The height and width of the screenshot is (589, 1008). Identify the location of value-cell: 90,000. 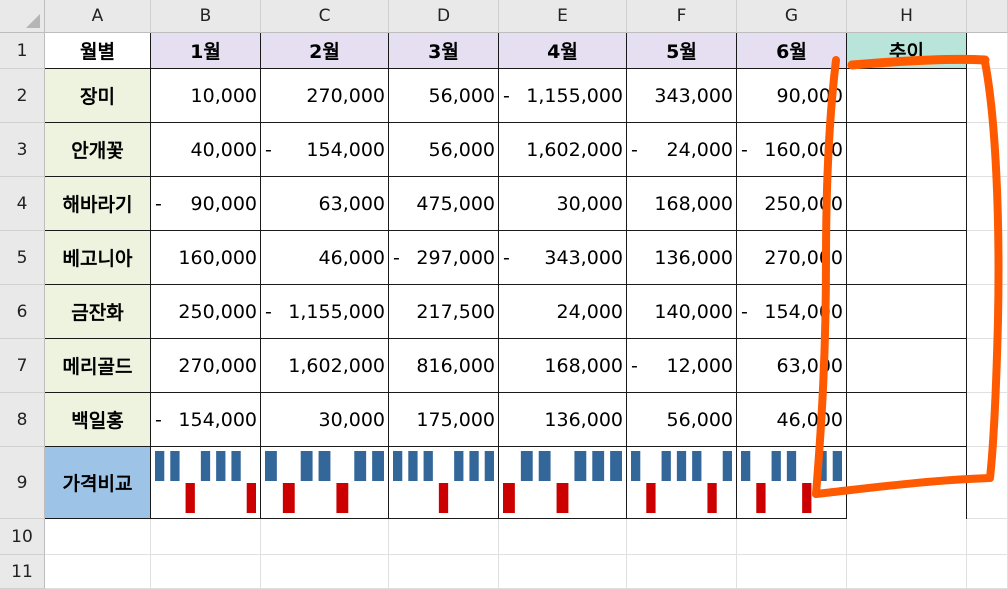
(792, 96).